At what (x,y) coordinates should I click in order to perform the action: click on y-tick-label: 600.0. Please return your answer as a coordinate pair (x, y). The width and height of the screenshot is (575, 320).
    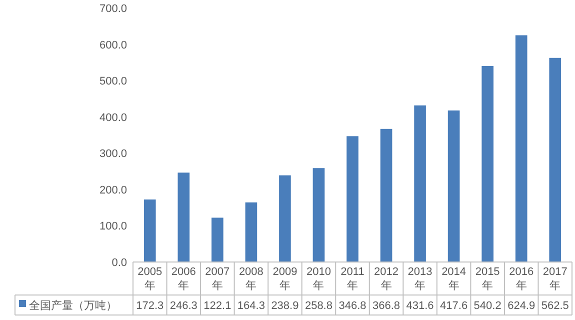
    Looking at the image, I should click on (113, 45).